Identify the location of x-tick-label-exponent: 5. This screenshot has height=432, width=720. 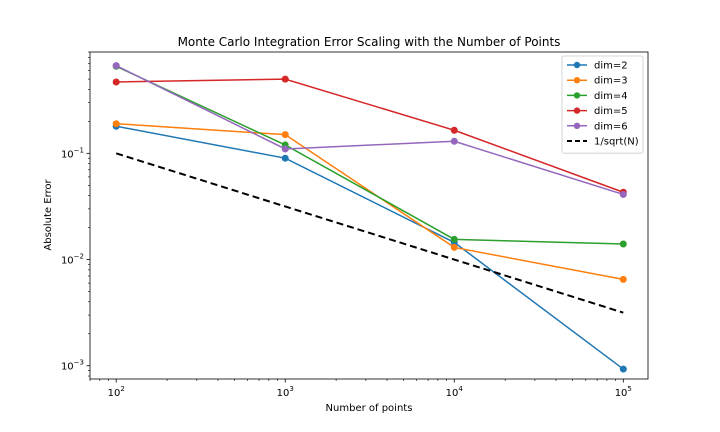
(629, 389).